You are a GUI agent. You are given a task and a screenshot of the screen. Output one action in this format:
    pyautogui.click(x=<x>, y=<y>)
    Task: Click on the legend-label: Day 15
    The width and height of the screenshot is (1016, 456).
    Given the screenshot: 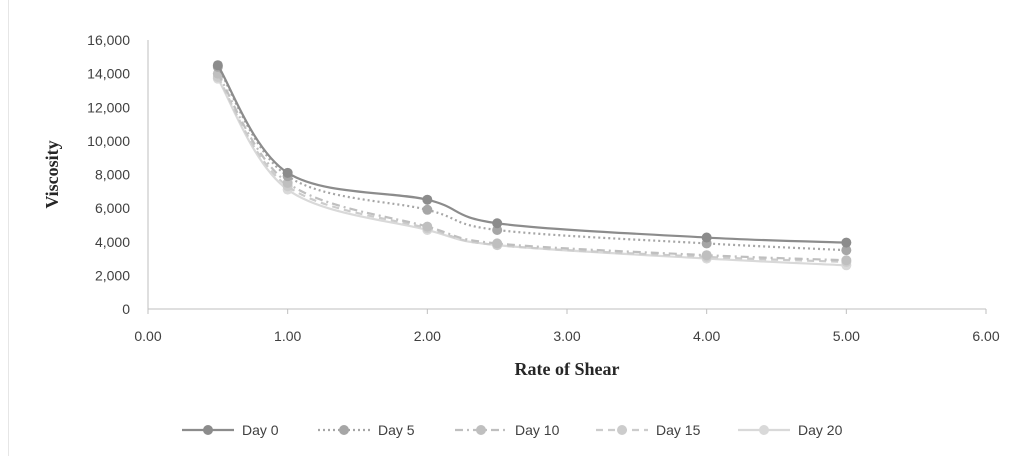 What is the action you would take?
    pyautogui.click(x=678, y=430)
    